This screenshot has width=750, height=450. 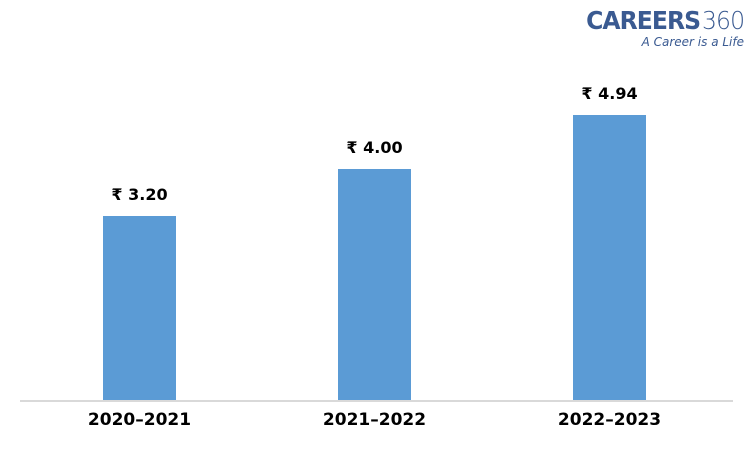 I want to click on bar-value-label: ₹ 4.00, so click(x=374, y=147).